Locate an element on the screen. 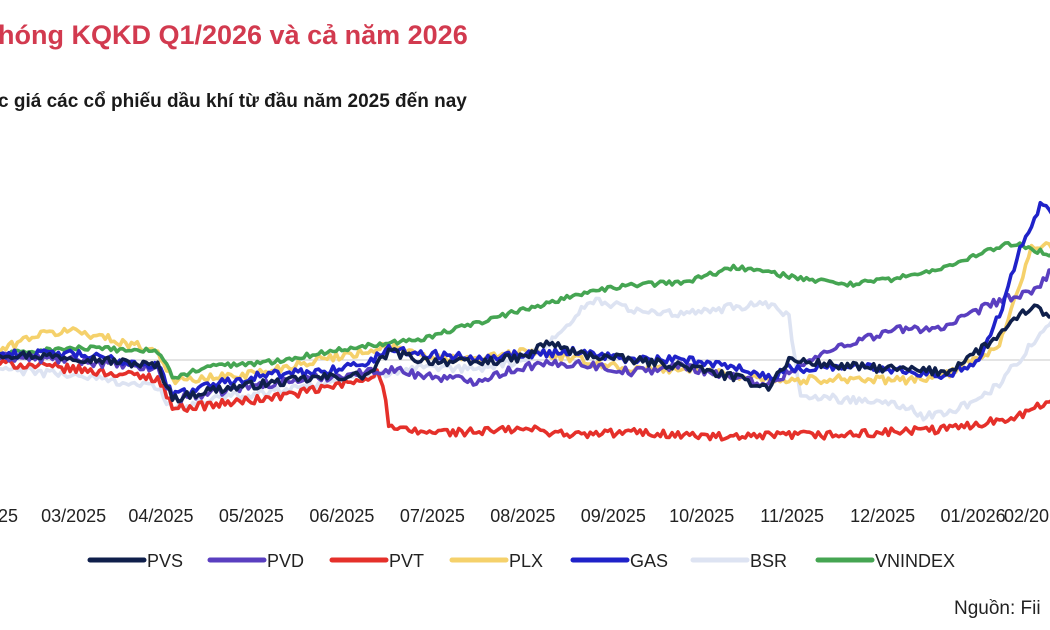 The width and height of the screenshot is (1050, 630). x-tick-label: 06/2025 is located at coordinates (341, 516).